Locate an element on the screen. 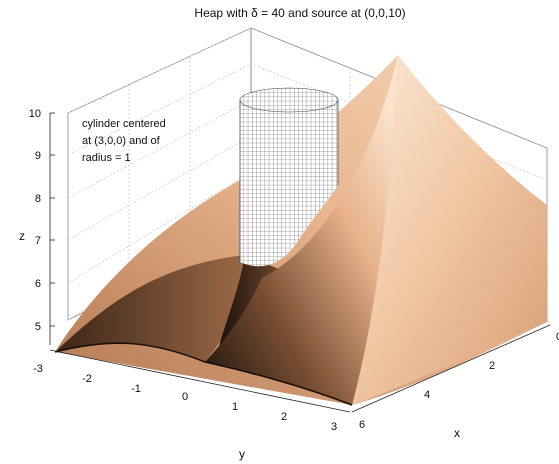 This screenshot has width=559, height=464. x-tick-label: 4 is located at coordinates (427, 395).